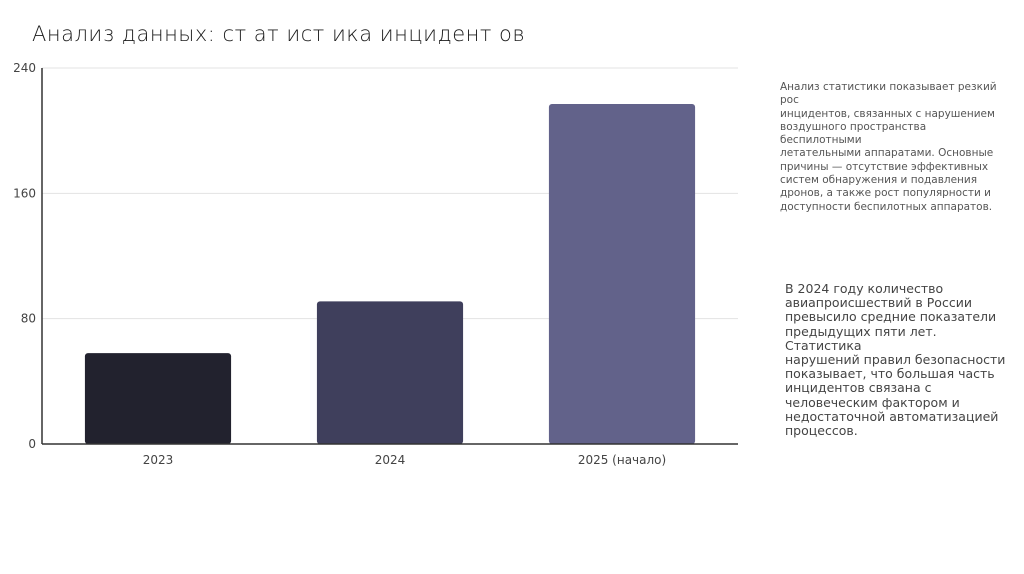  What do you see at coordinates (28, 319) in the screenshot?
I see `y-tick-label: 80` at bounding box center [28, 319].